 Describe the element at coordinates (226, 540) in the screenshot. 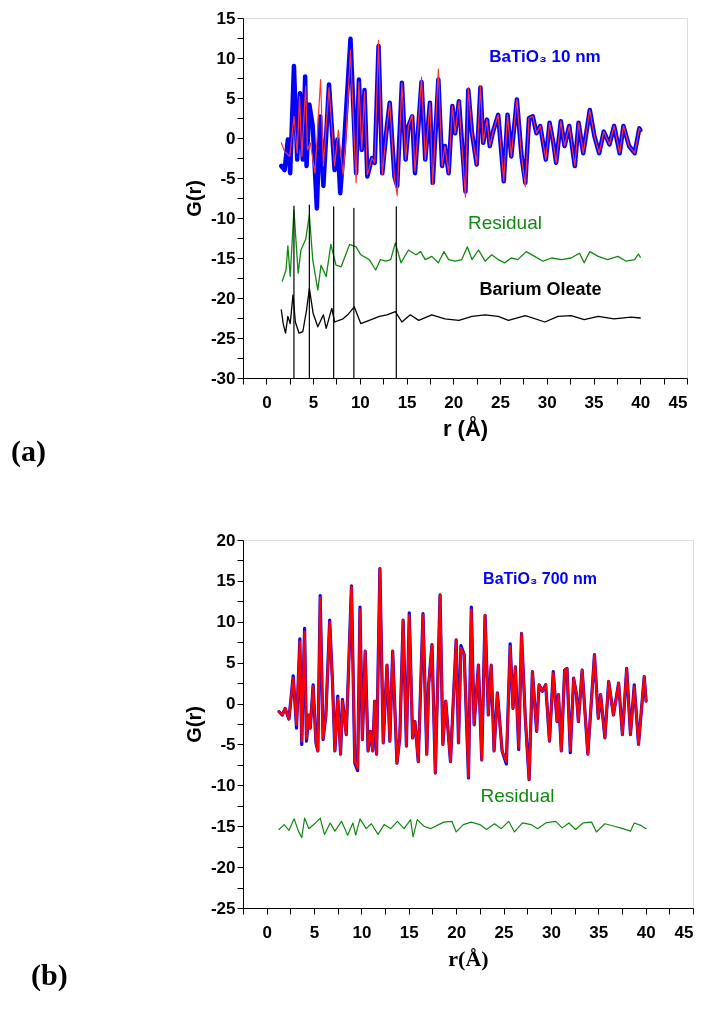

I see `y-tick-label: 20` at that location.